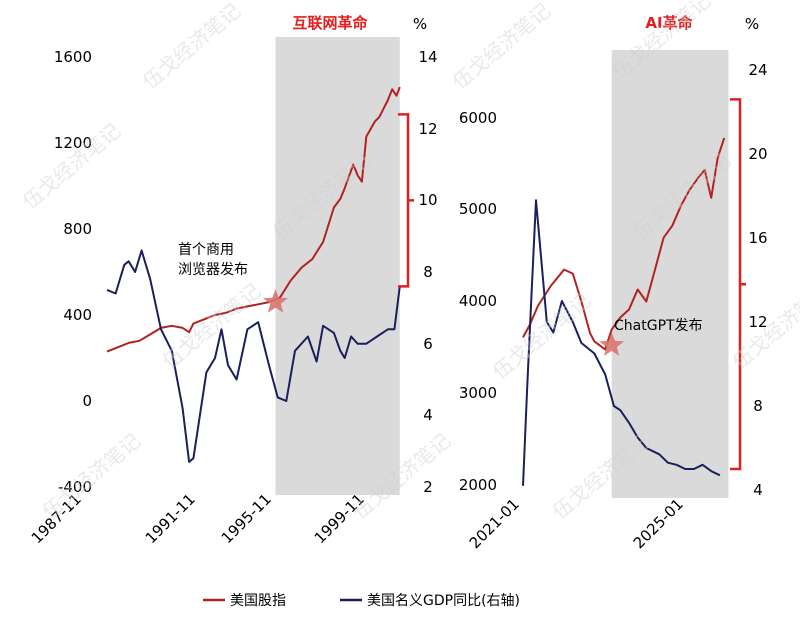 This screenshot has height=625, width=800. I want to click on left-tick-label: 4000, so click(478, 301).